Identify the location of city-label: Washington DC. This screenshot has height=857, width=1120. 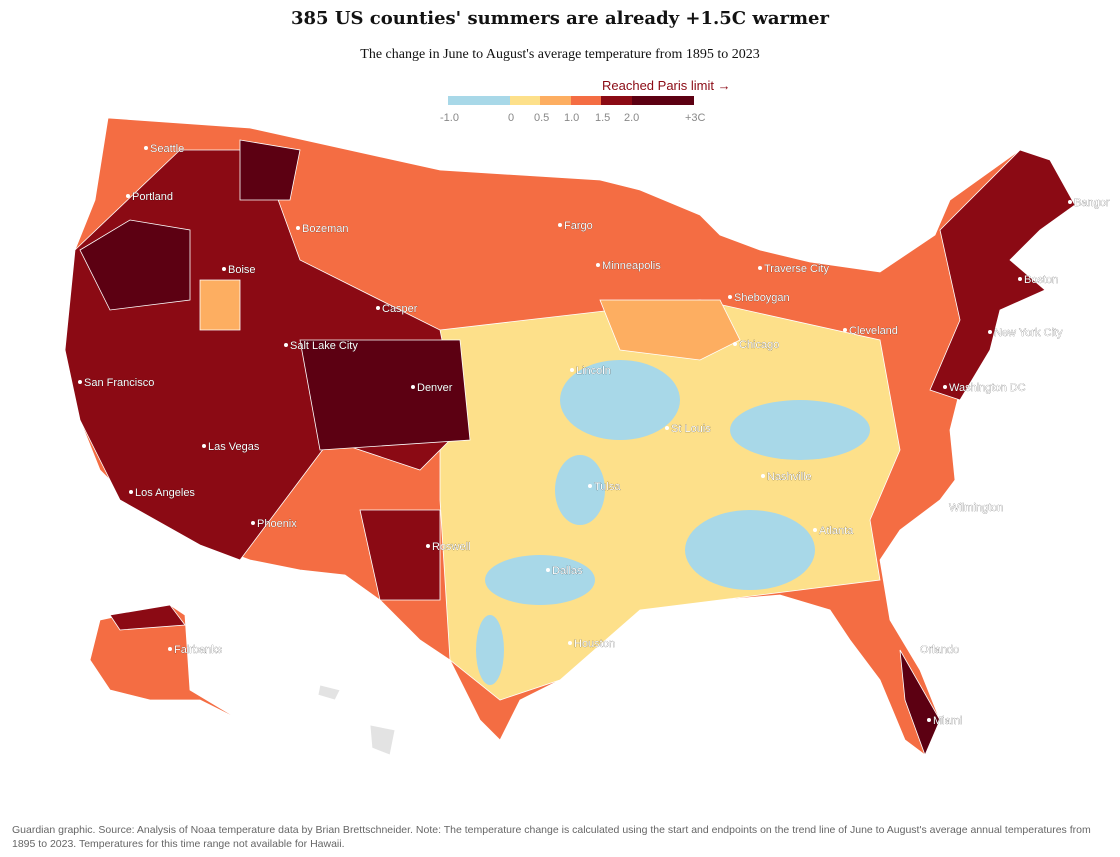
(987, 388).